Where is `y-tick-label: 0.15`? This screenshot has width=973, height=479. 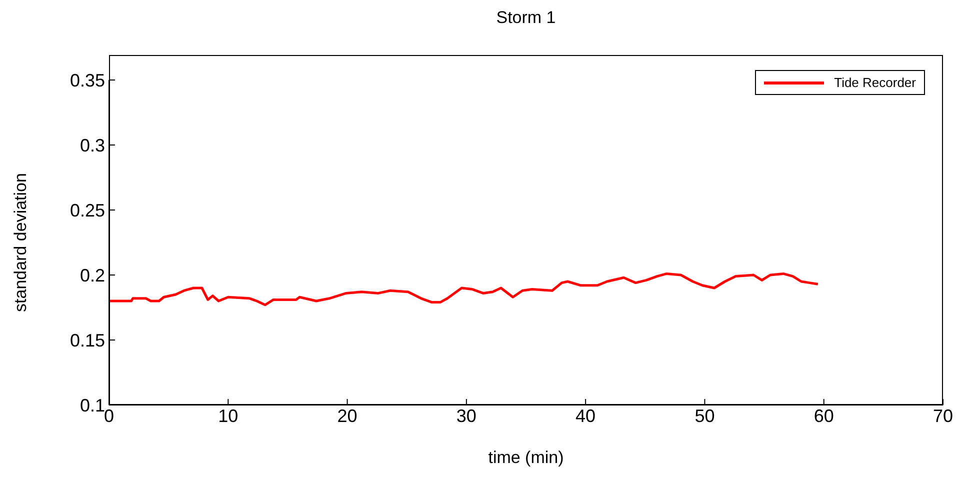
y-tick-label: 0.15 is located at coordinates (87, 340).